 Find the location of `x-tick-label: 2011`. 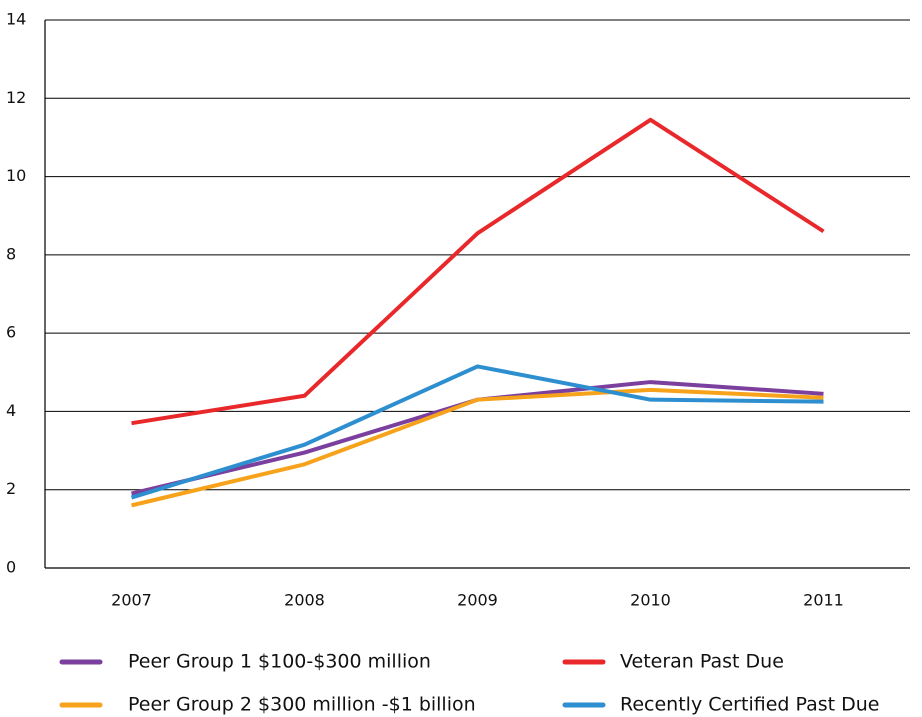

x-tick-label: 2011 is located at coordinates (823, 600).